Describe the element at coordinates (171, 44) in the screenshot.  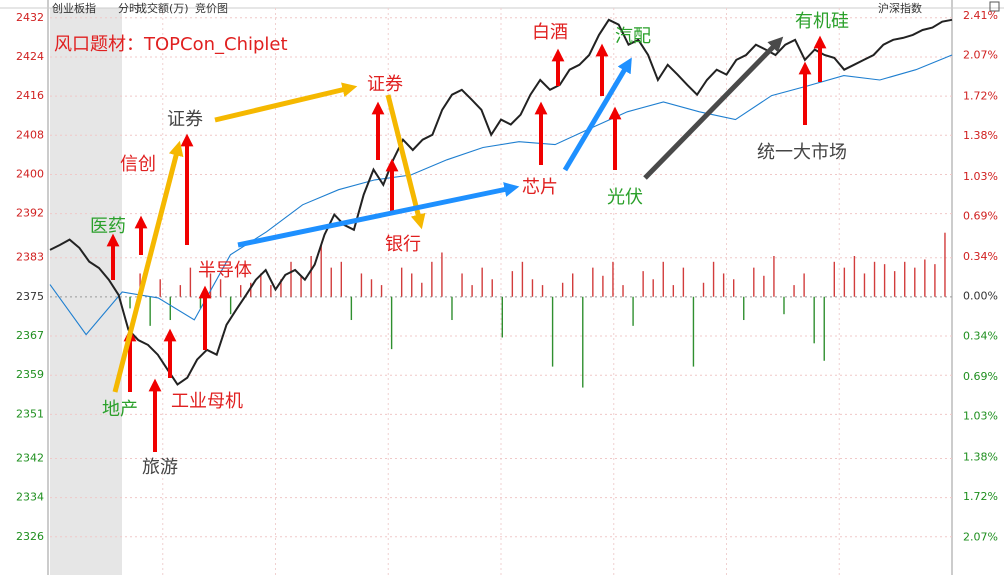
I see `chart-title: 风口题材：TOPCon_Chiplet` at that location.